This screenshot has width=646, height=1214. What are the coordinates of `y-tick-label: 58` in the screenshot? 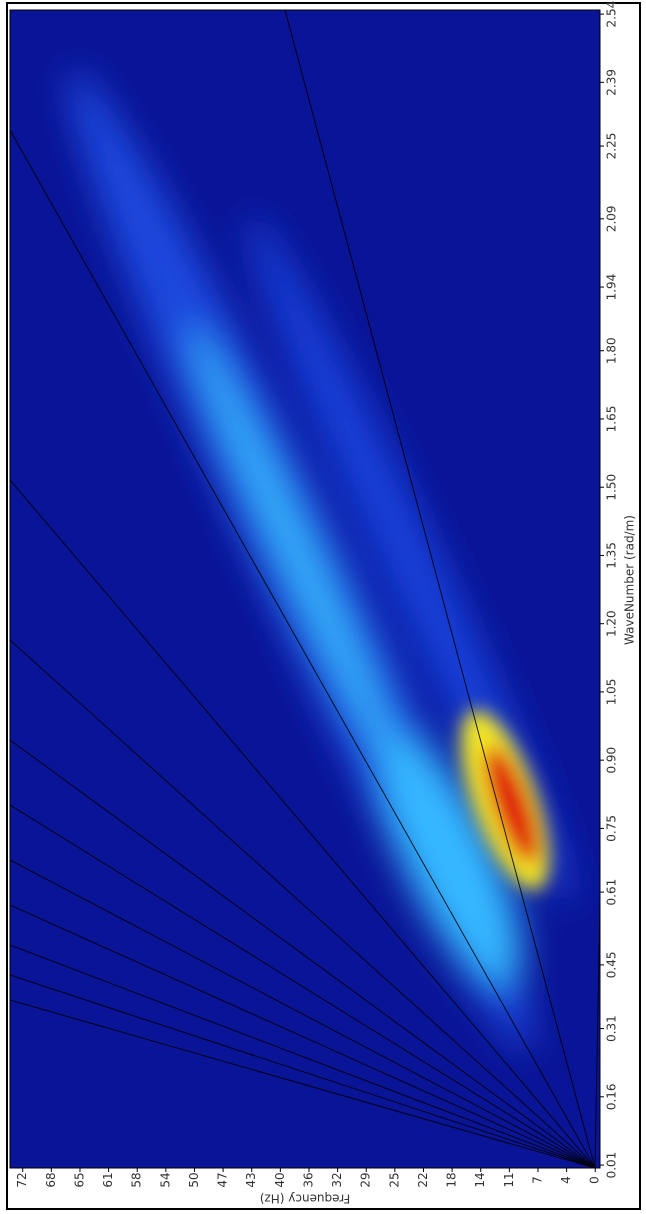 It's located at (137, 1179).